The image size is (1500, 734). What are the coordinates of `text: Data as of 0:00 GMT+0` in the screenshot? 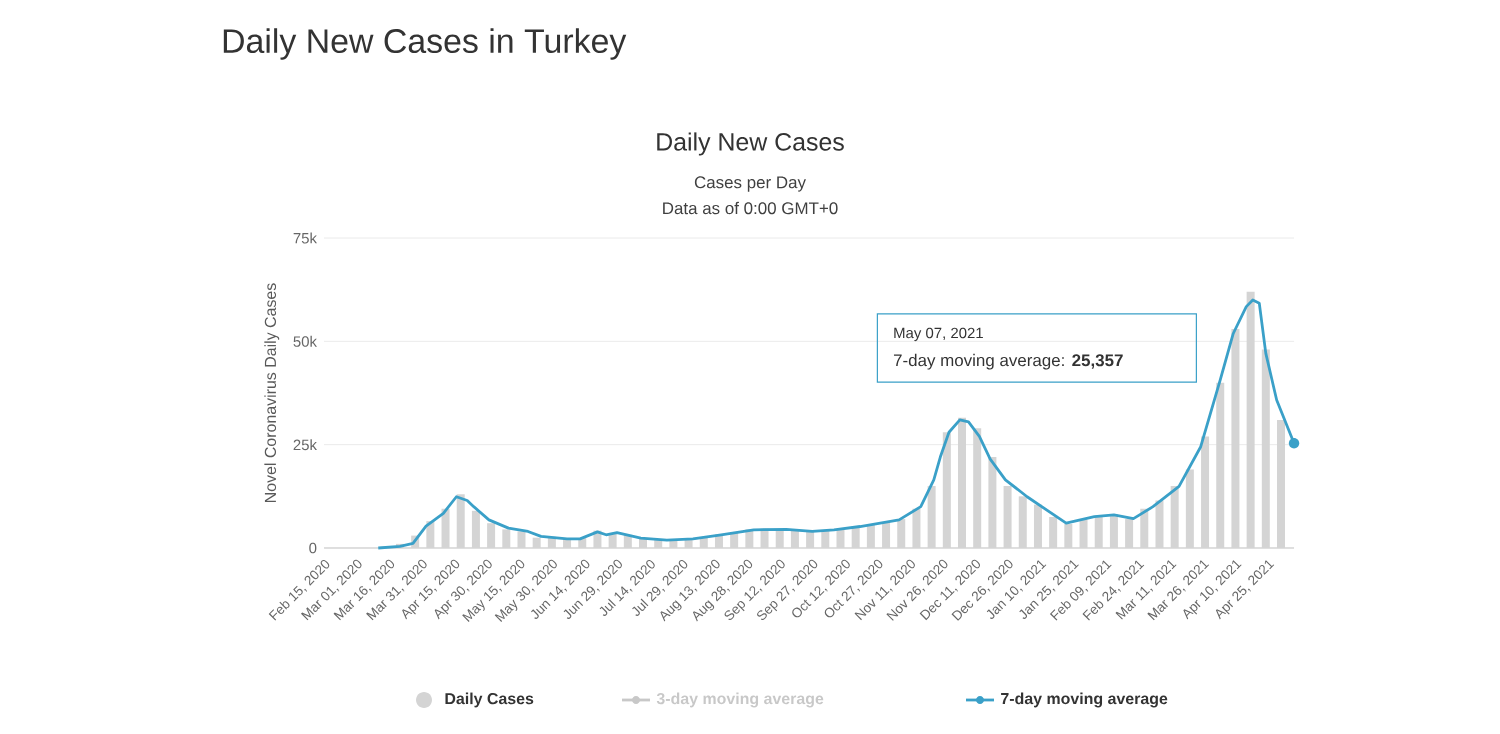 It's located at (750, 208).